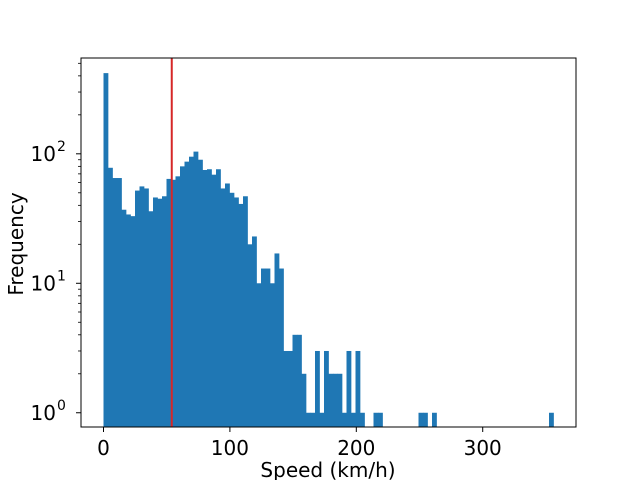 The width and height of the screenshot is (640, 480). What do you see at coordinates (230, 448) in the screenshot?
I see `x-tick-label: 100` at bounding box center [230, 448].